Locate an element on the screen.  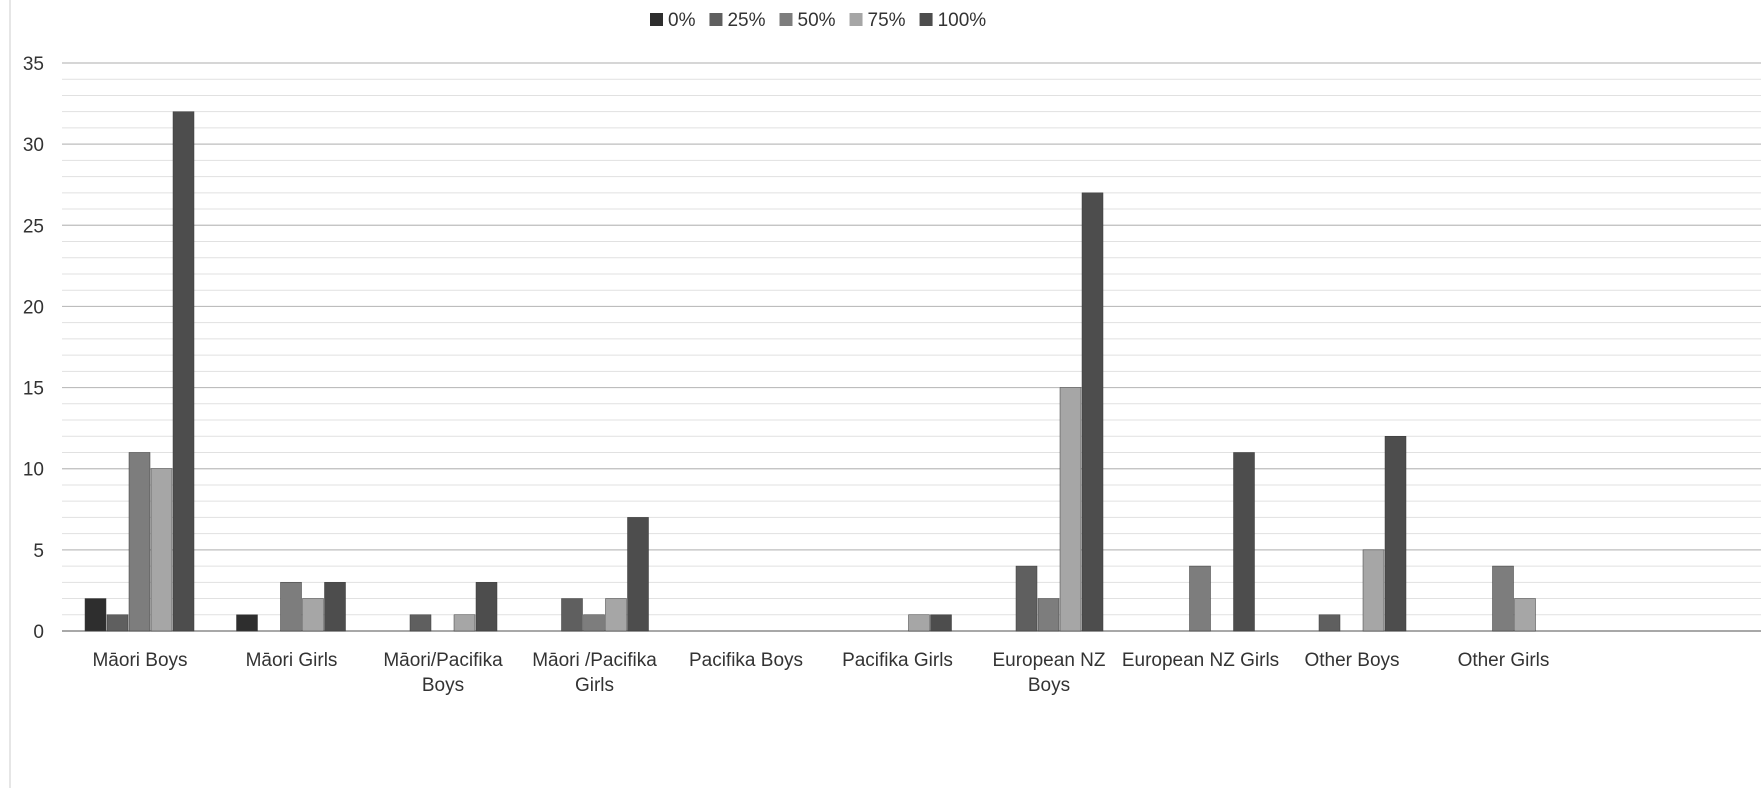
x-tick-label: Māori/Pacifika is located at coordinates (443, 660).